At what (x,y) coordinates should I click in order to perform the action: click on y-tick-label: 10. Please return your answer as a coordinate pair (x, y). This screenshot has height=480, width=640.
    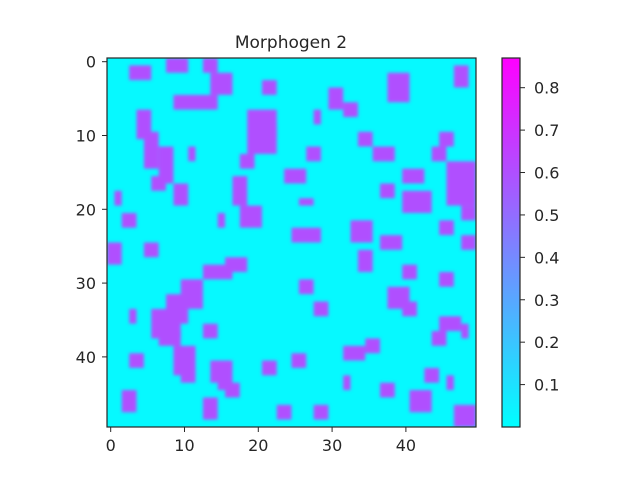
    Looking at the image, I should click on (86, 135).